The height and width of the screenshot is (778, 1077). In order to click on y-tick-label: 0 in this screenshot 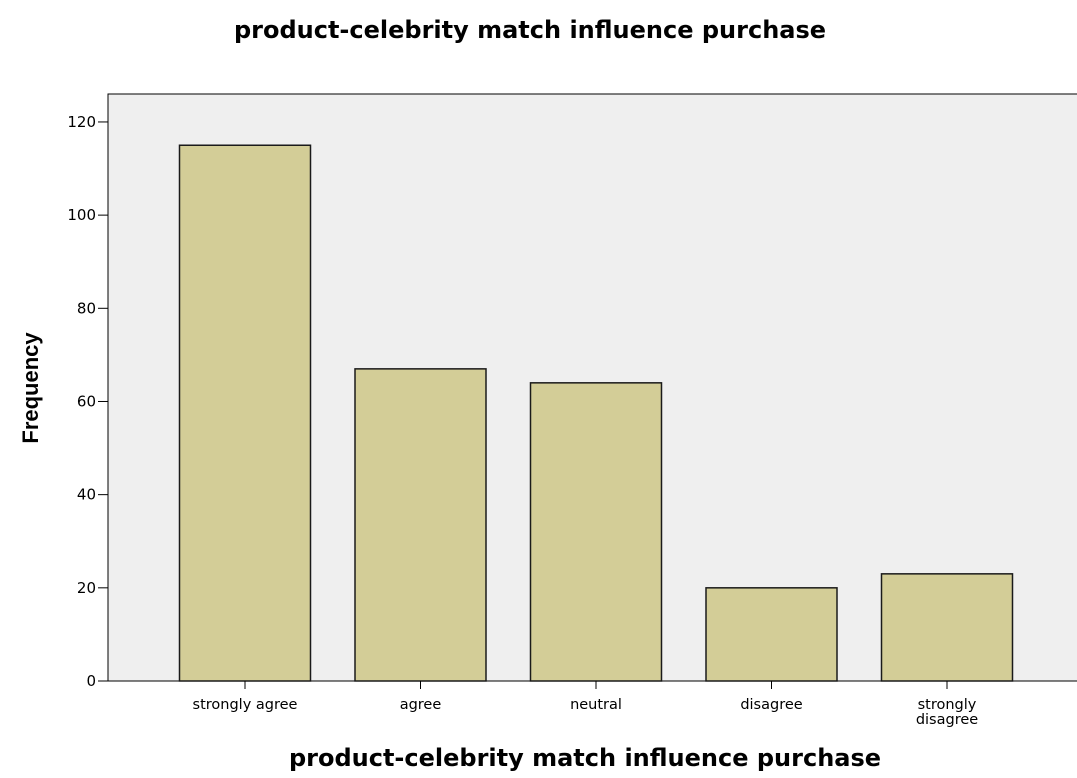, I will do `click(91, 681)`.